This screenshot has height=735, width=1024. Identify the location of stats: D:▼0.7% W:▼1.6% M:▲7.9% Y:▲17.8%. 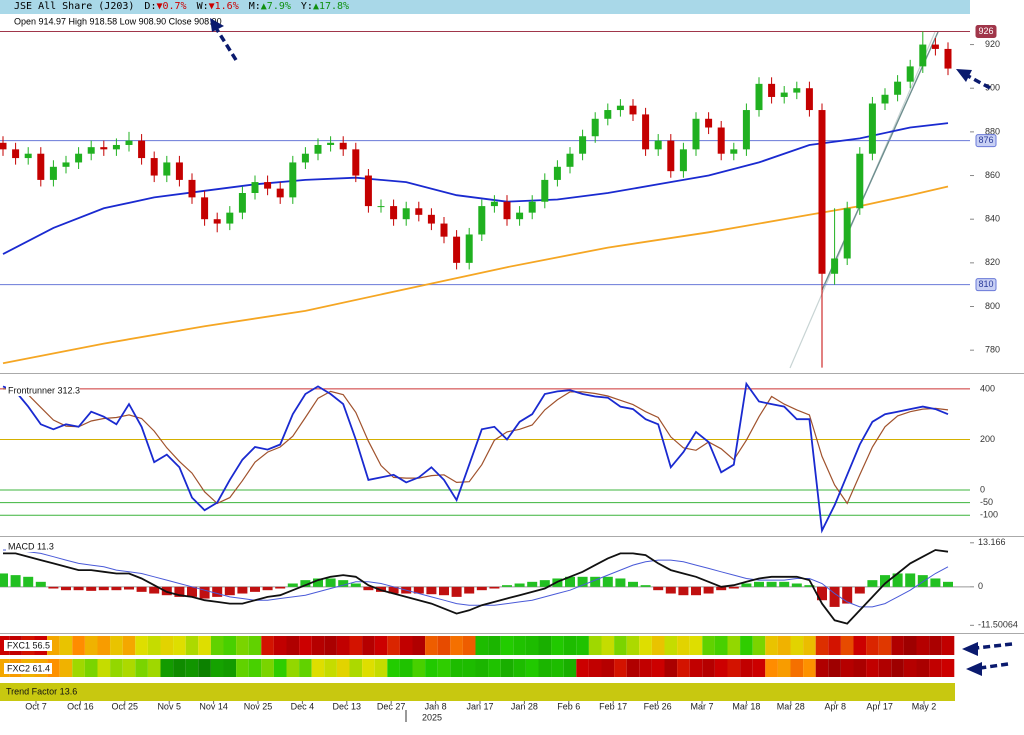
(251, 6).